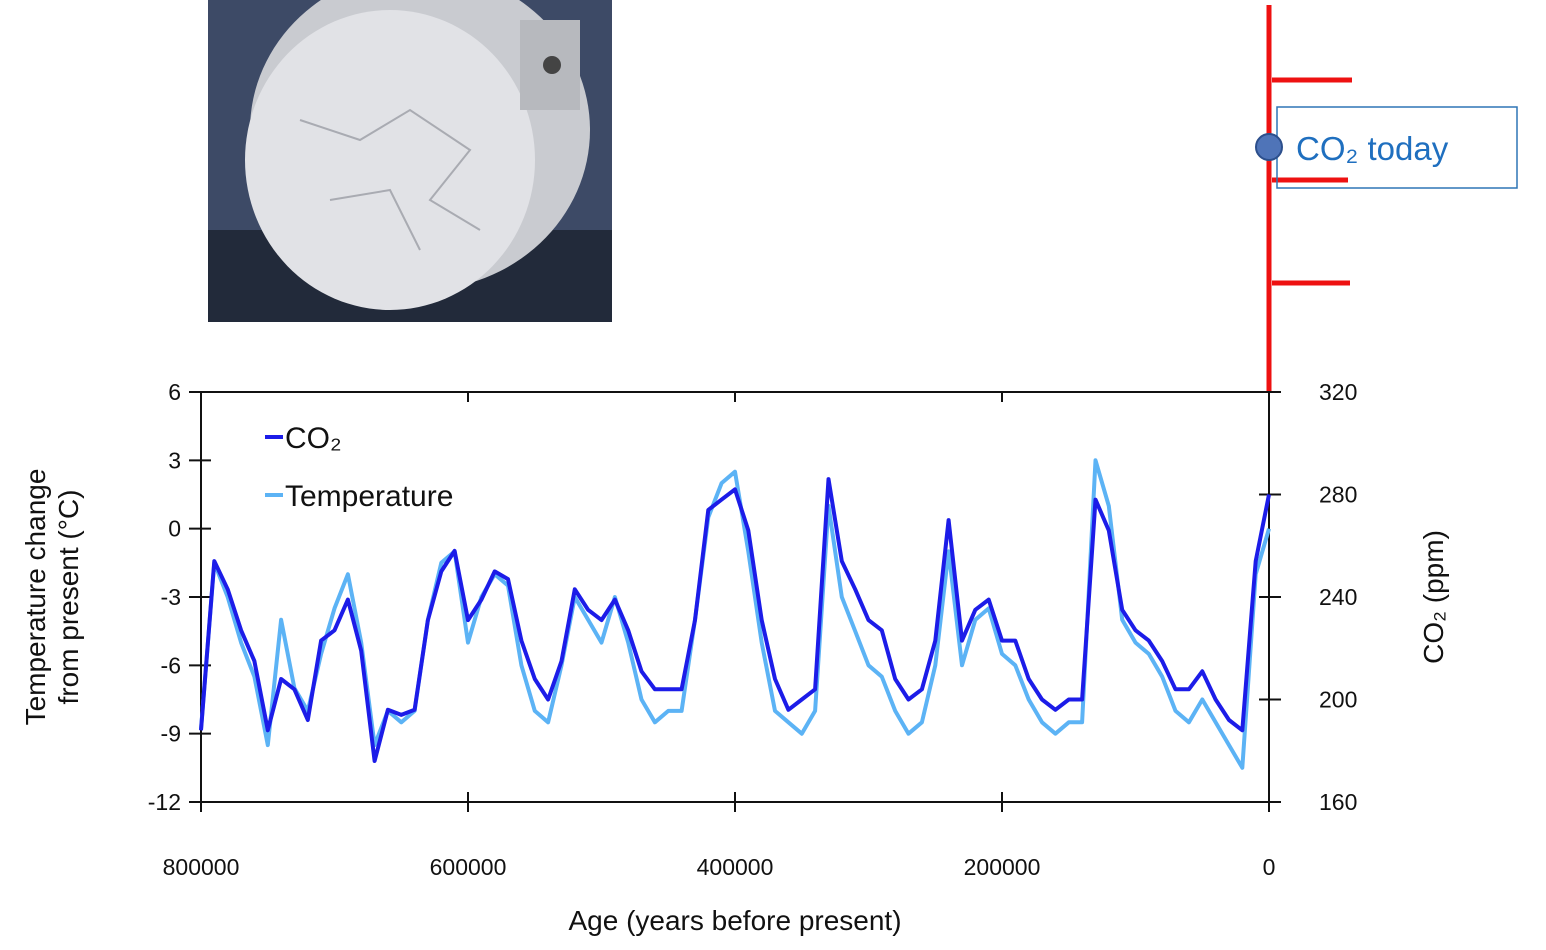  I want to click on y2-tick-label: 280, so click(1338, 495).